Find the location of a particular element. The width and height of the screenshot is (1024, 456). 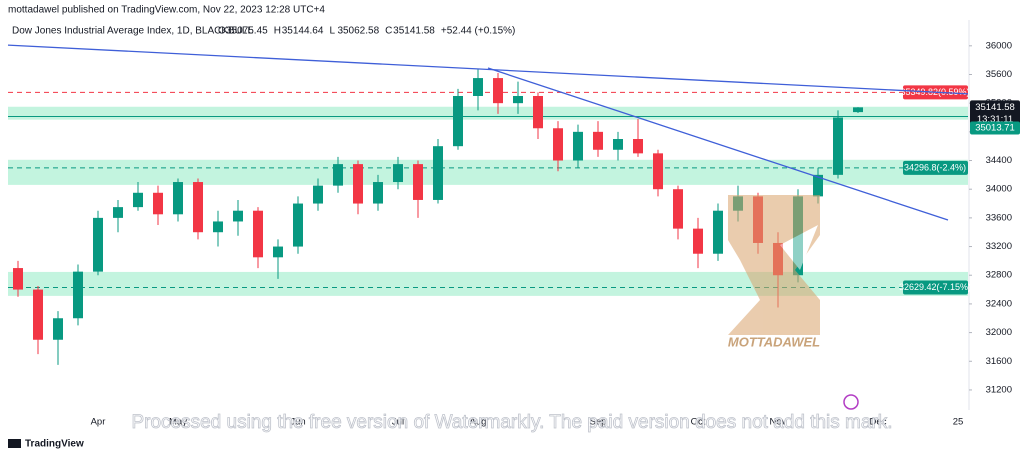

y-tick-label: 33200 is located at coordinates (999, 246).